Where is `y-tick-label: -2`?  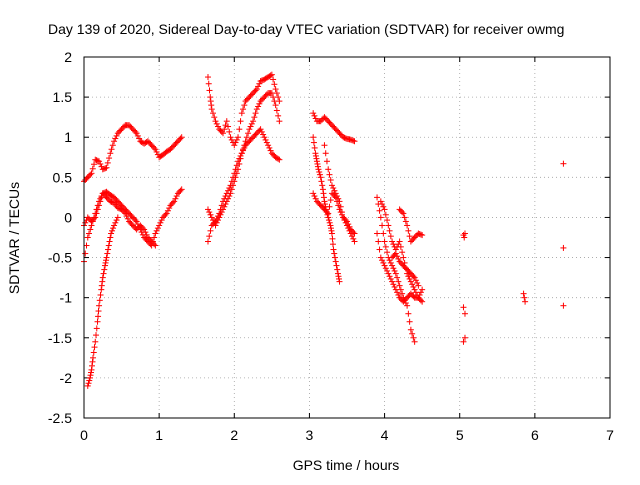
y-tick-label: -2 is located at coordinates (66, 378).